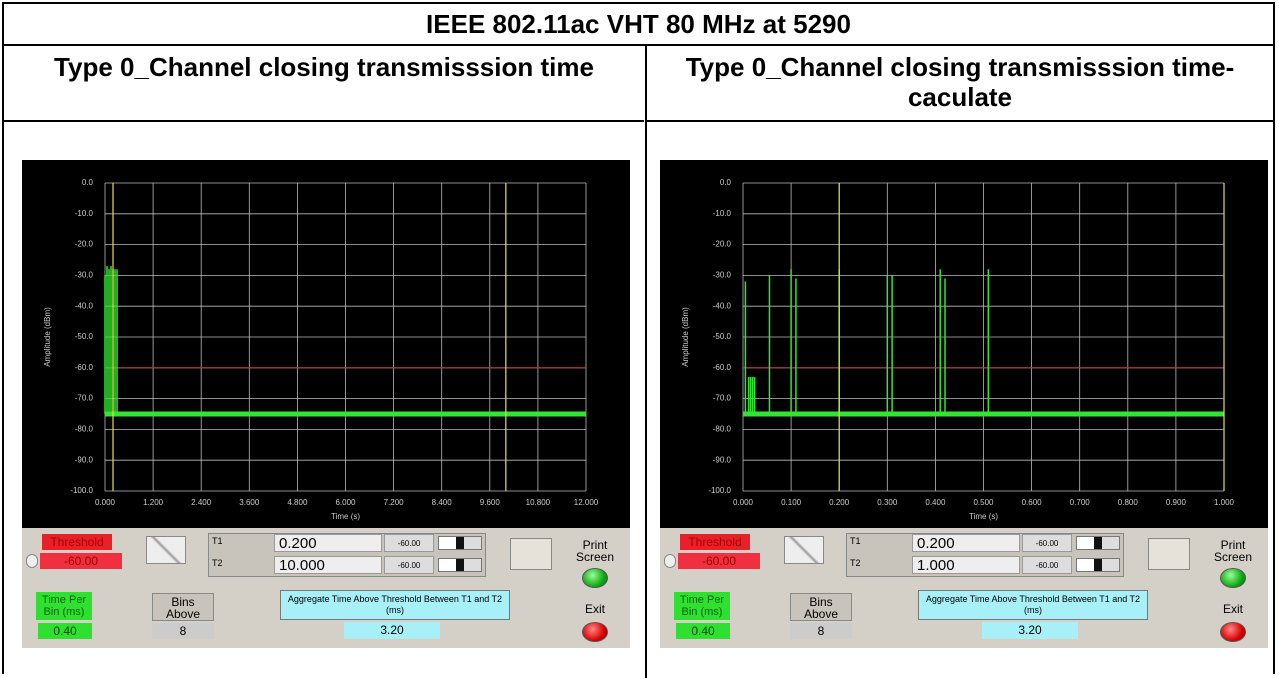  What do you see at coordinates (638, 25) in the screenshot?
I see `title: IEEE 802.11ac VHT 80 MHz at 5290` at bounding box center [638, 25].